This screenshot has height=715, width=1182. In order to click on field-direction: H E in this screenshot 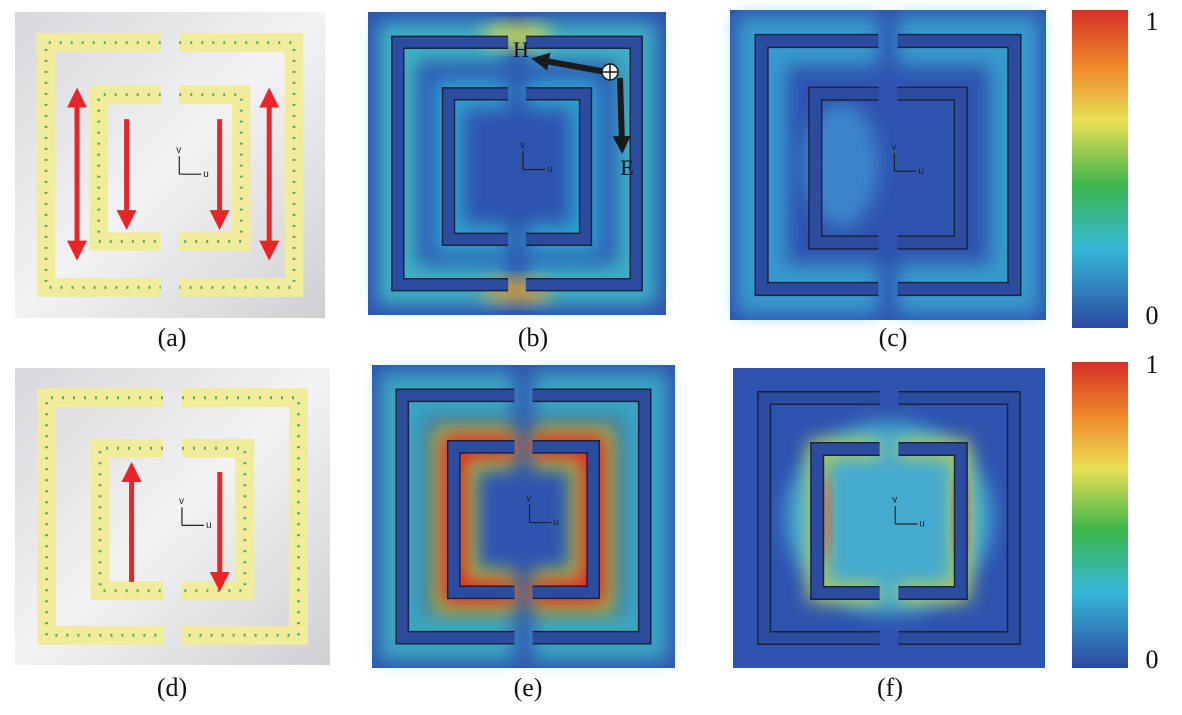, I will do `click(573, 108)`.